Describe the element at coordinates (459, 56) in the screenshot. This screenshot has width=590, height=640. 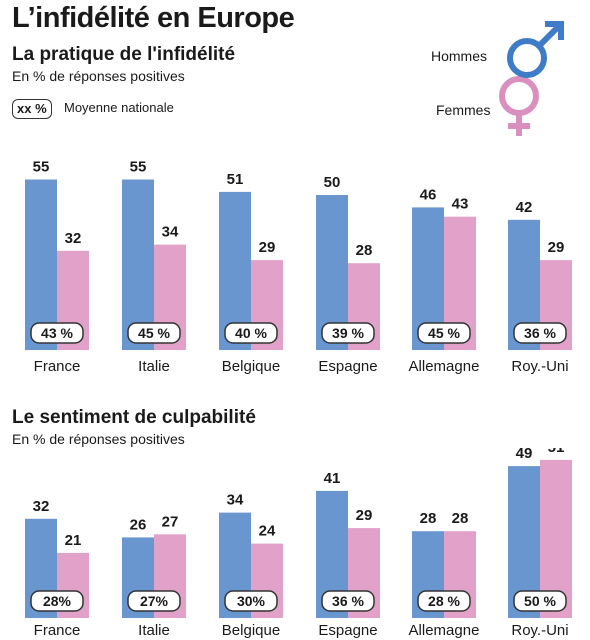
I see `men-legend-label: Hommes` at that location.